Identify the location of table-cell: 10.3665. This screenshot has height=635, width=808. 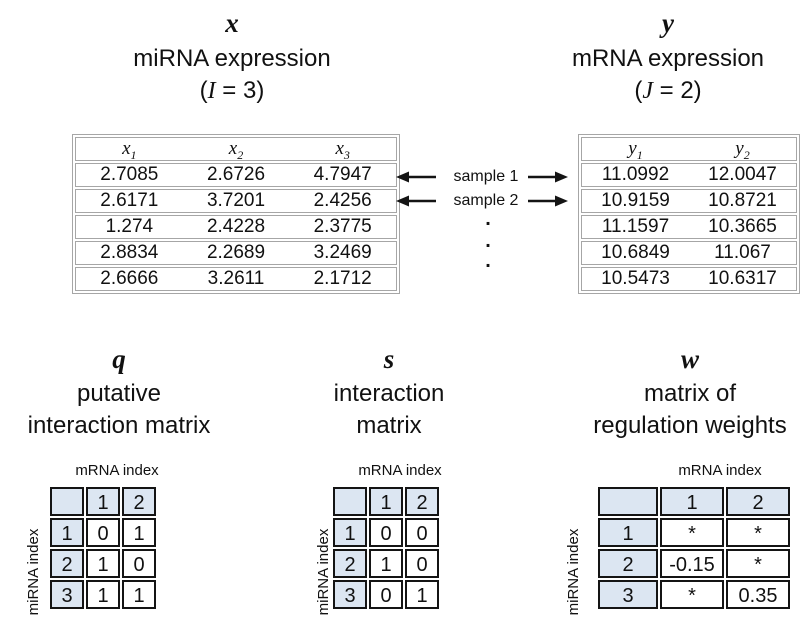
(742, 226).